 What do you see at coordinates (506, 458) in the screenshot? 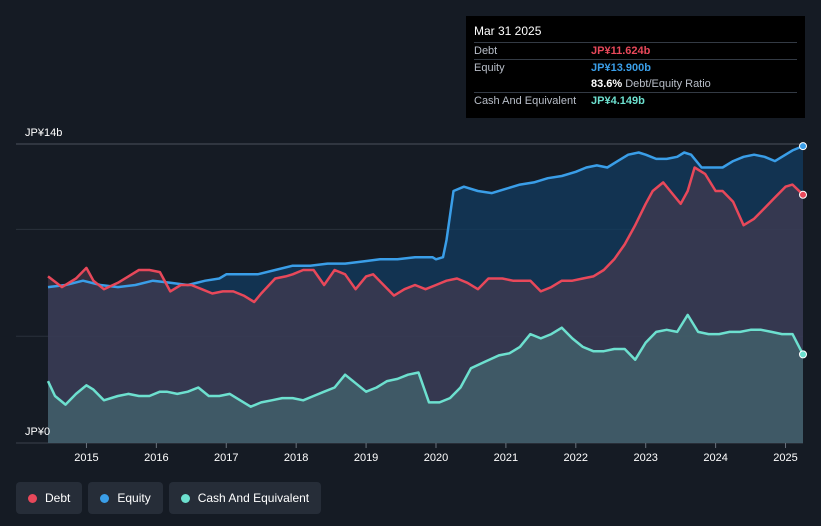
I see `x-tick-label: 2021` at bounding box center [506, 458].